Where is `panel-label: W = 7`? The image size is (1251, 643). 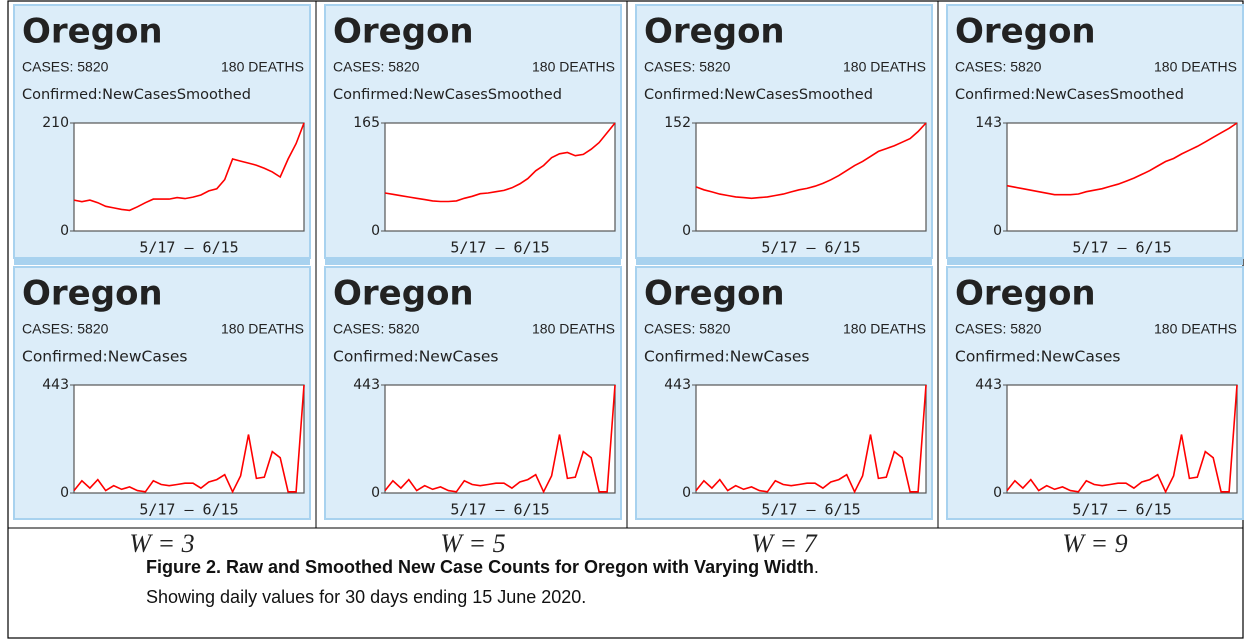 panel-label: W = 7 is located at coordinates (784, 543).